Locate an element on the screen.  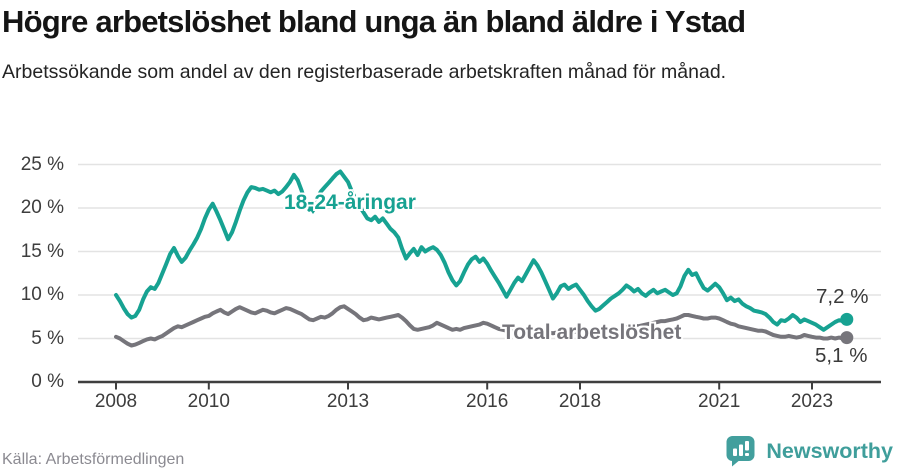
series-label-total: Total arbetslöshet is located at coordinates (592, 332).